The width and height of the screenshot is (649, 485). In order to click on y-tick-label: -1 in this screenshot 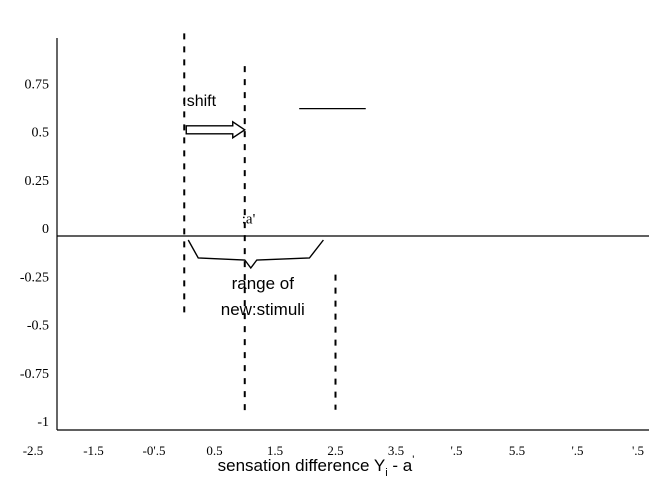, I will do `click(43, 422)`.